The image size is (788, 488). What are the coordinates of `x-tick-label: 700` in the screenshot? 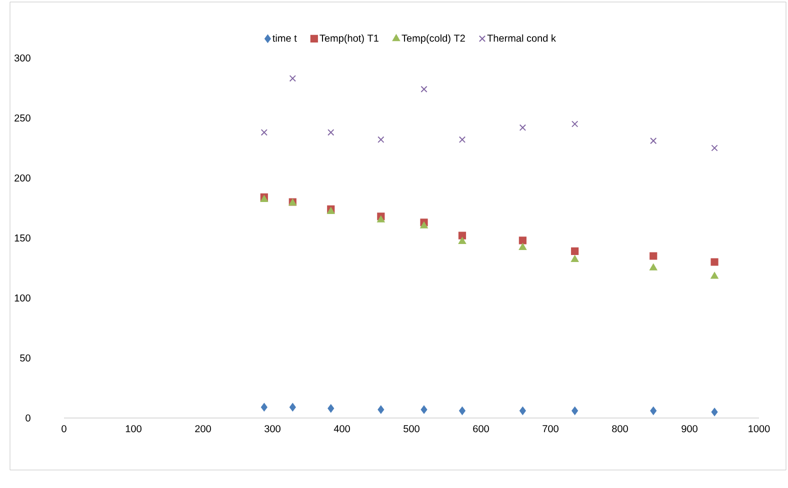 It's located at (550, 428).